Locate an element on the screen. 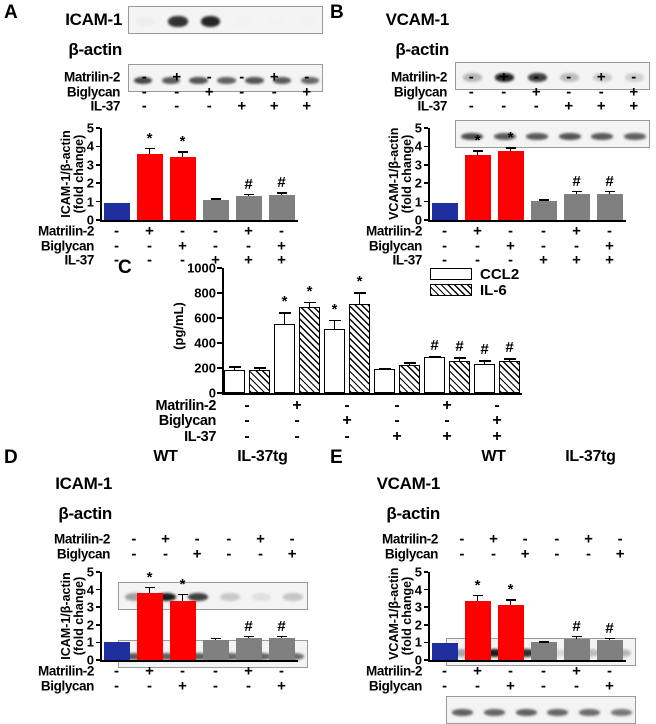 The height and width of the screenshot is (724, 656). genotype-label-wt: WT is located at coordinates (165, 456).